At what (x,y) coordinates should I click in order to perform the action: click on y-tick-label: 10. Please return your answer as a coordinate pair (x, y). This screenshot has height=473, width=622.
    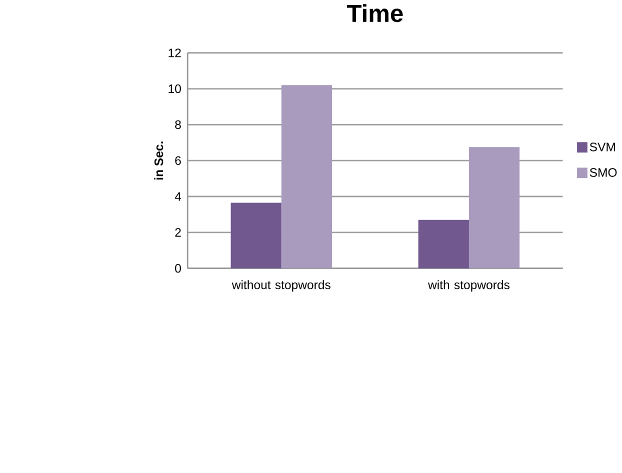
    Looking at the image, I should click on (174, 89).